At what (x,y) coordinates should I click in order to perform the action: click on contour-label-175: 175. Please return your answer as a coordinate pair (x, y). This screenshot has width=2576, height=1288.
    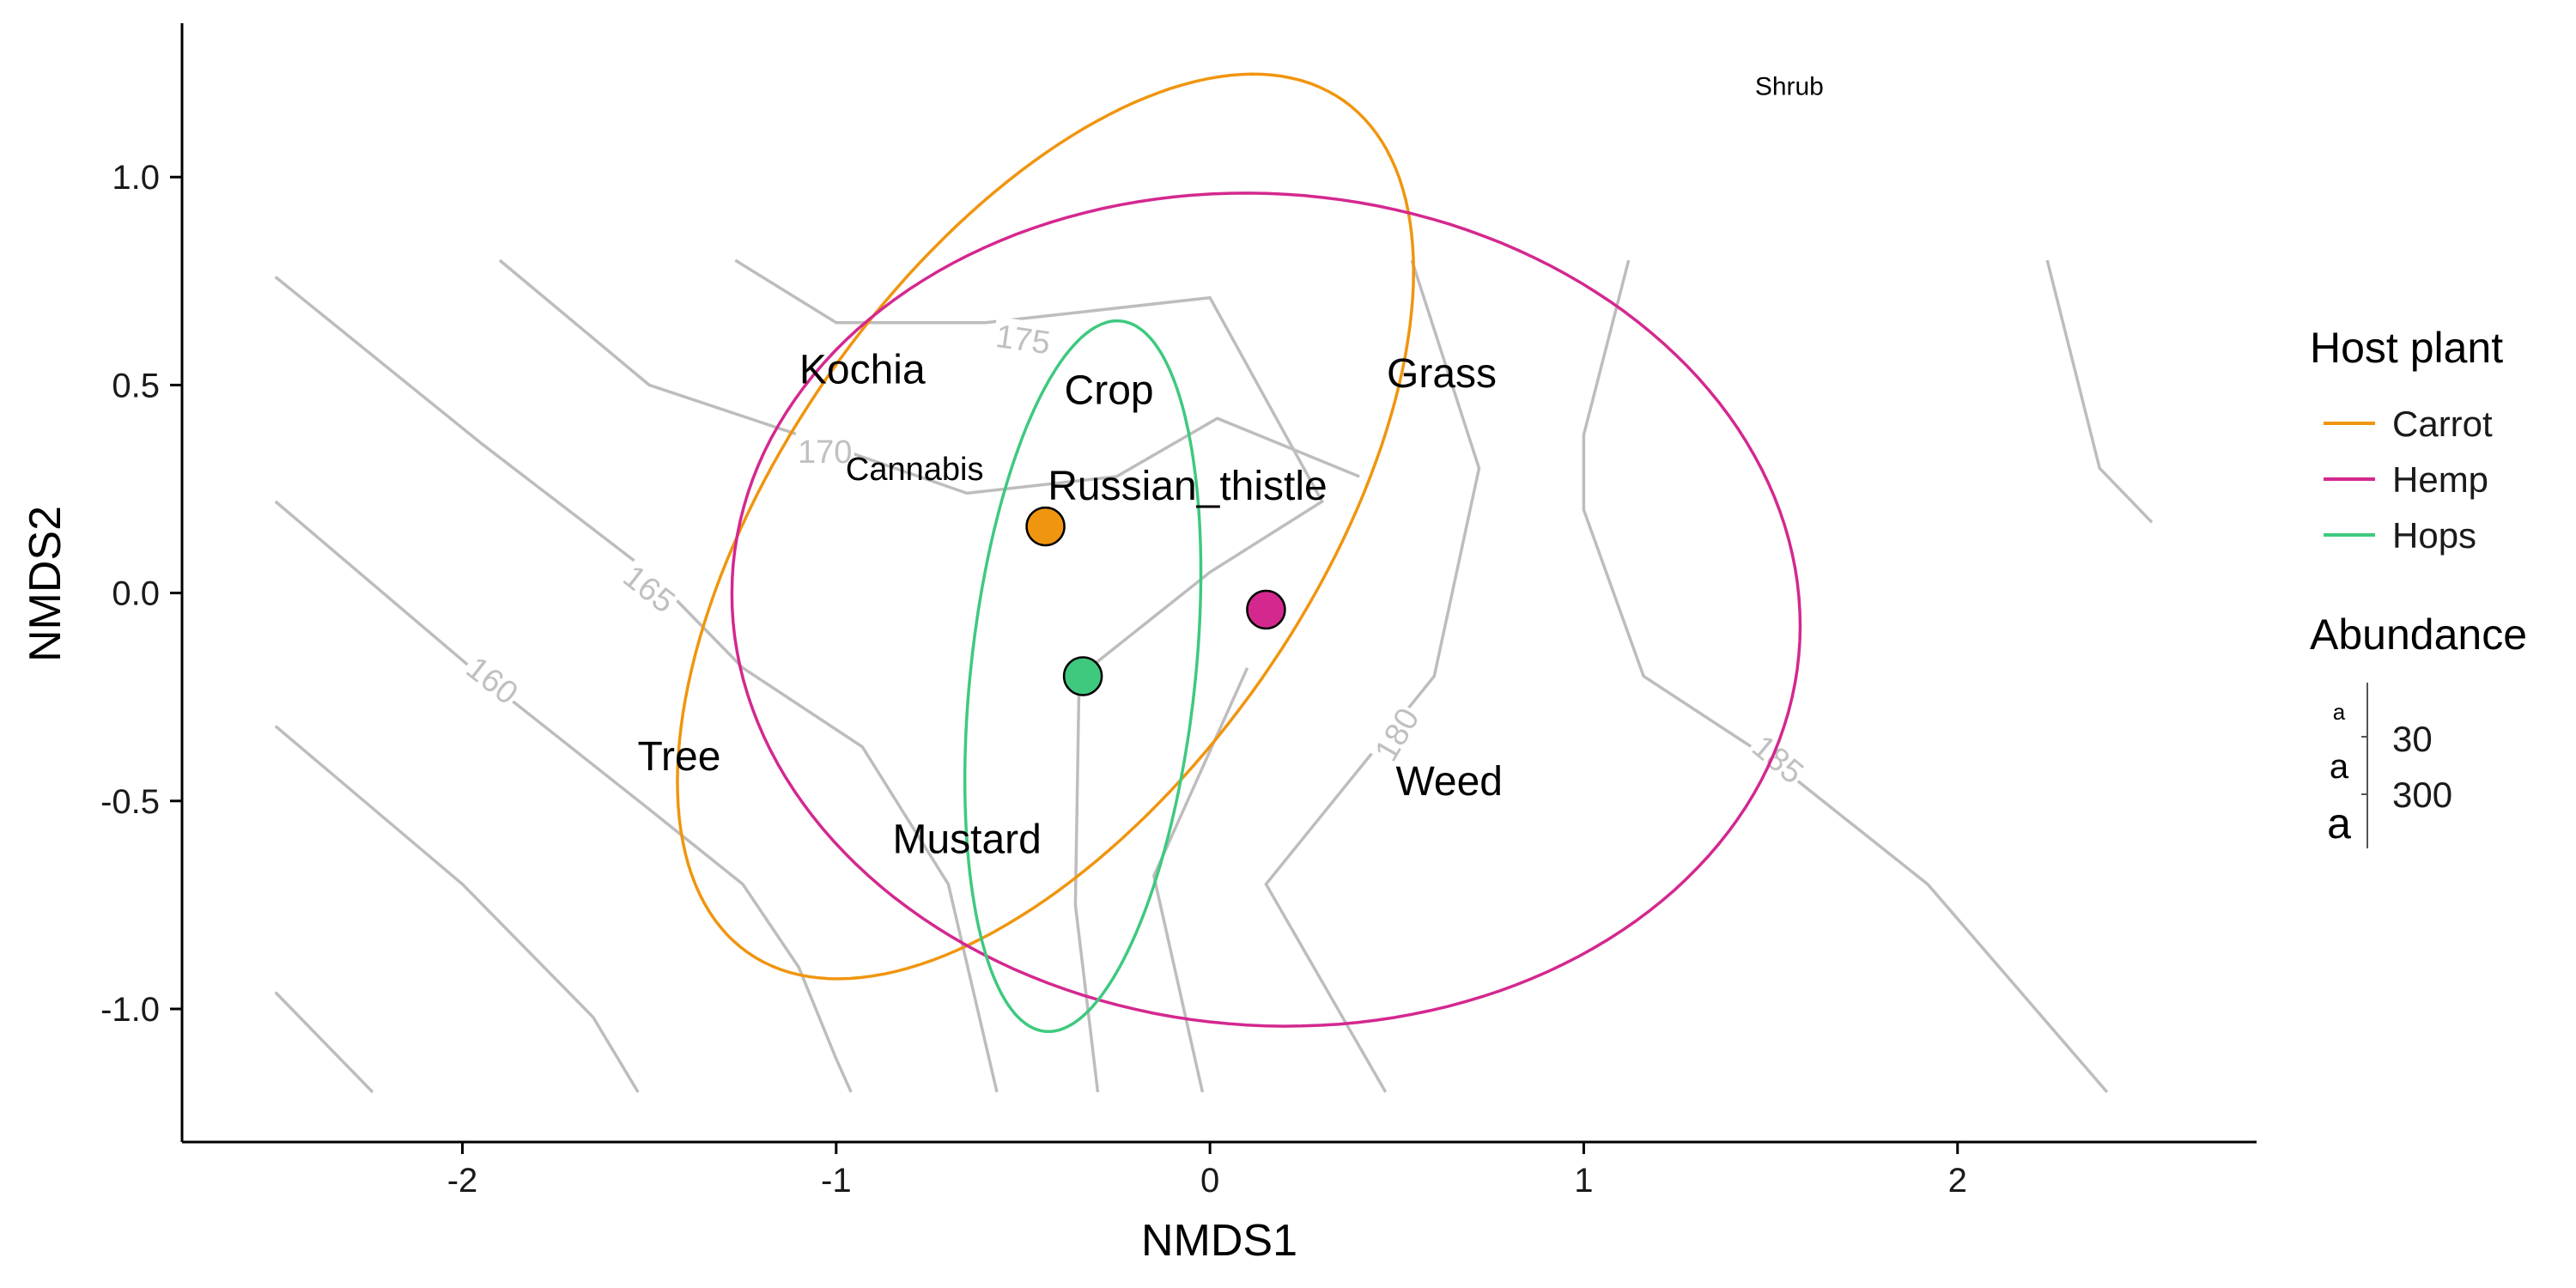
    Looking at the image, I should click on (1023, 340).